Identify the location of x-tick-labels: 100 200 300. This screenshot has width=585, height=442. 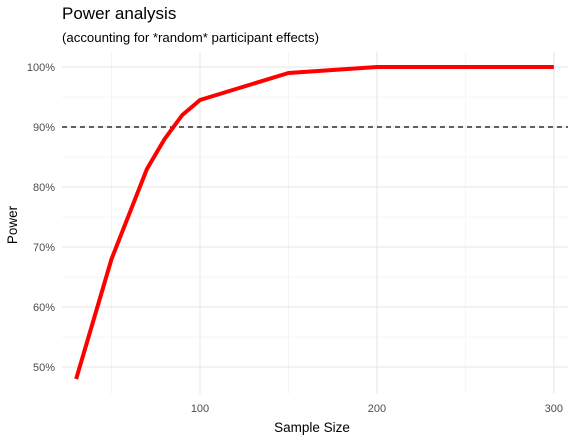
(377, 409).